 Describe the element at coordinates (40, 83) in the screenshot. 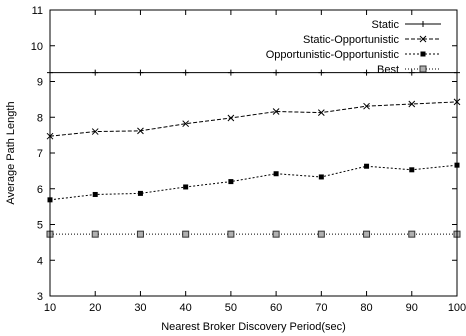

I see `y-tick-label: 9` at that location.